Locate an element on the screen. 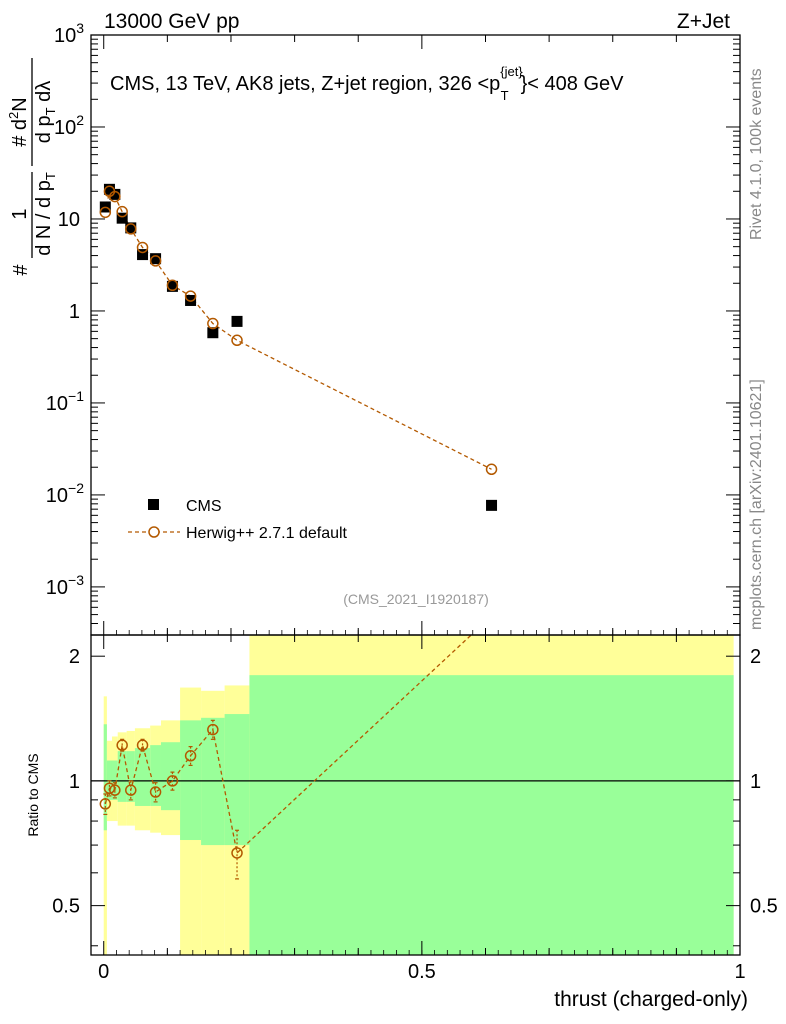 The width and height of the screenshot is (786, 1024). analysis-tag: (CMS_2021_I1920187) is located at coordinates (416, 599).